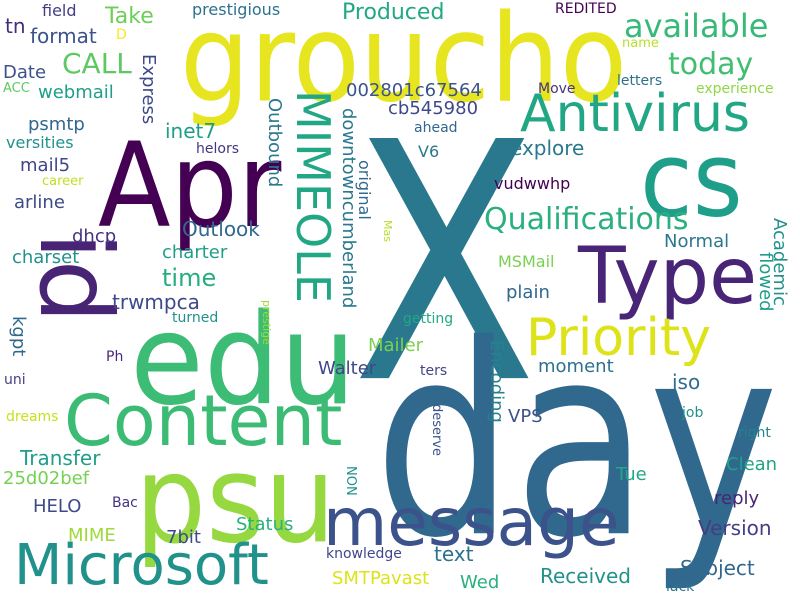  I want to click on word-lack: lack, so click(680, 587).